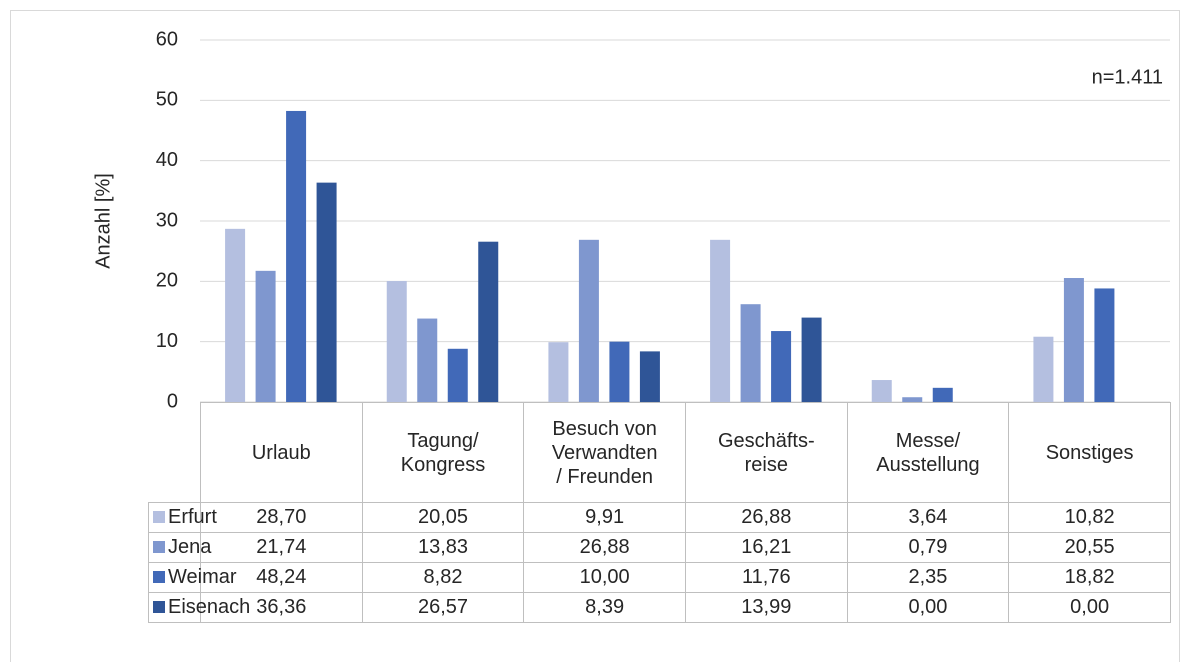  Describe the element at coordinates (174, 452) in the screenshot. I see `blank-cell` at that location.